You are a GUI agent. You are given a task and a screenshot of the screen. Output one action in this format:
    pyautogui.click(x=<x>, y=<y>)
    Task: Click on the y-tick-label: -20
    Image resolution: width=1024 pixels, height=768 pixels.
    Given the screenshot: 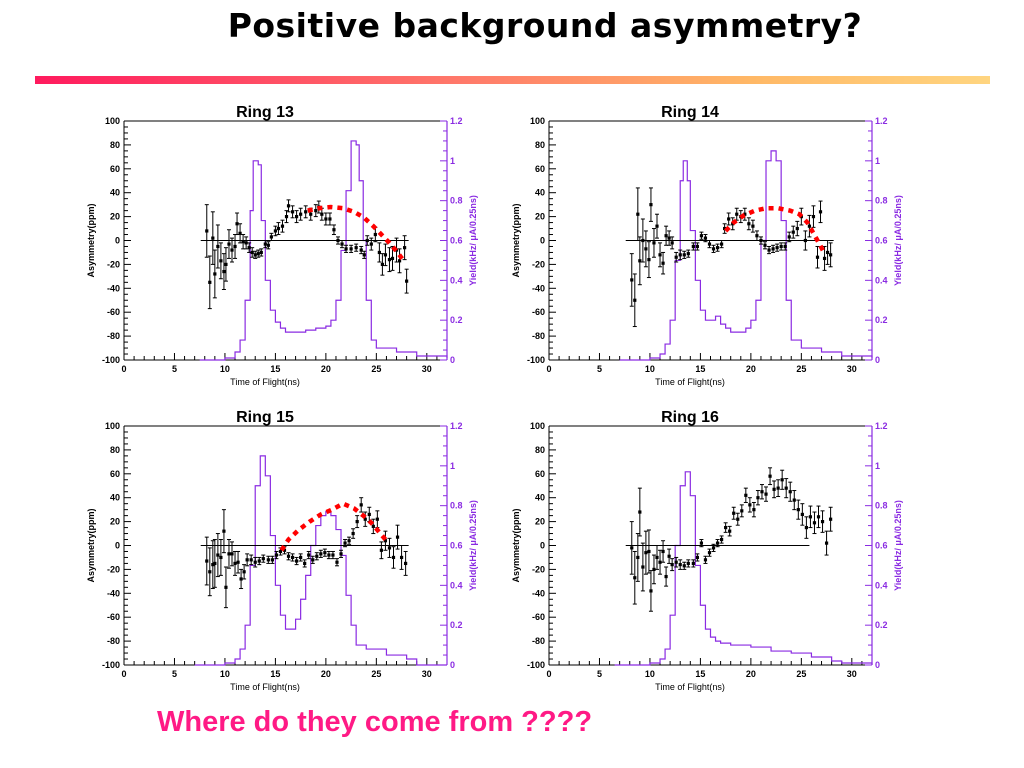 What is the action you would take?
    pyautogui.click(x=538, y=264)
    